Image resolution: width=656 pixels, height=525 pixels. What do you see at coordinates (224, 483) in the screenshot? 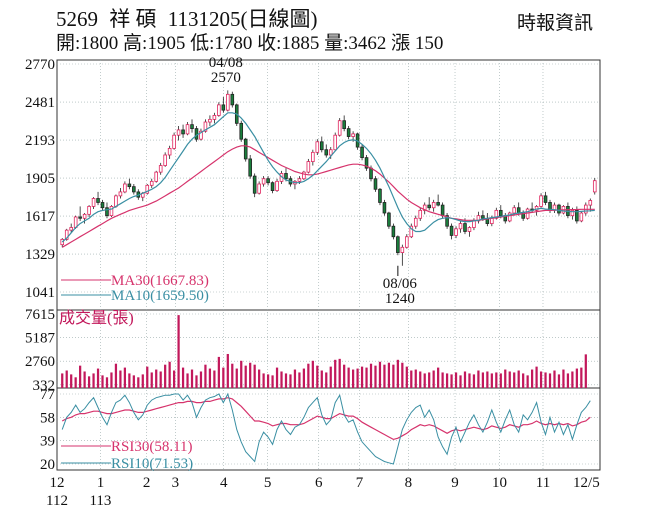
I see `x-tick-label: 4` at bounding box center [224, 483].